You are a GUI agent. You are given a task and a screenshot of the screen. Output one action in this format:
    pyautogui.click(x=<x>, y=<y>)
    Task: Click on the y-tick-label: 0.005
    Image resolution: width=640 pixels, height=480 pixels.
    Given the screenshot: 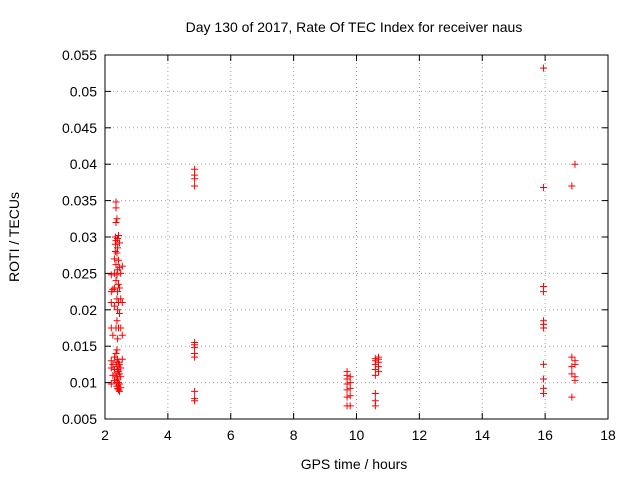 What is the action you would take?
    pyautogui.click(x=79, y=419)
    